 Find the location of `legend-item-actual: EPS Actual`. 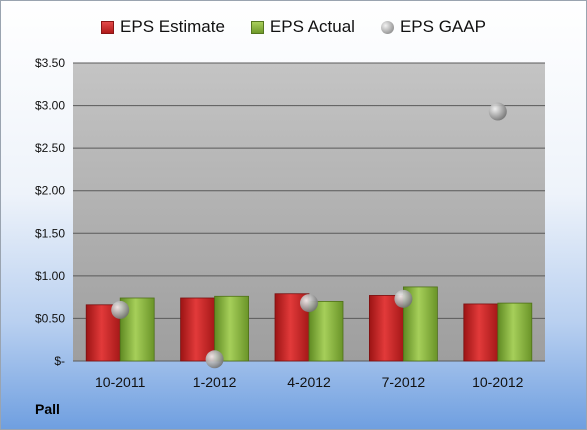

legend-item-actual: EPS Actual is located at coordinates (302, 27).